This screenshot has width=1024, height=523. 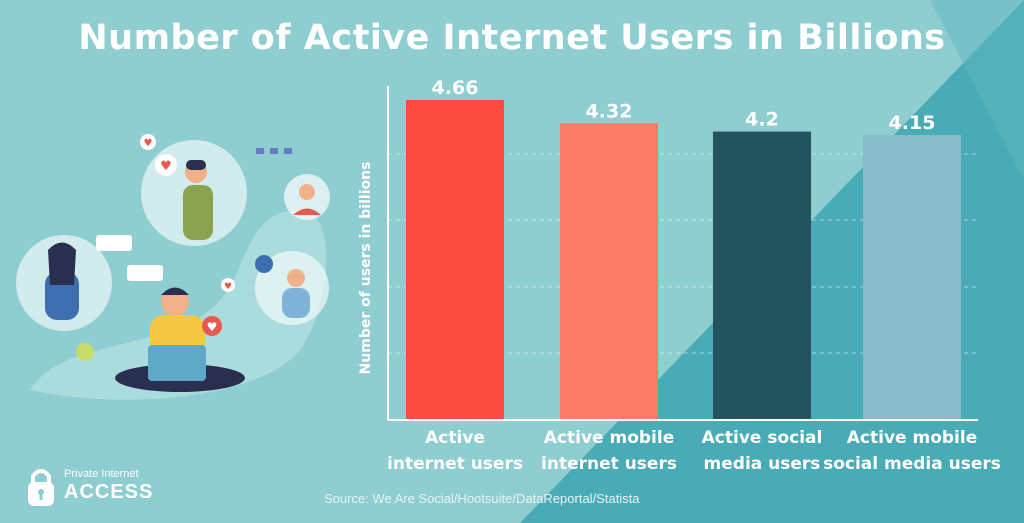 I want to click on category-label-4: social media users, so click(x=912, y=464).